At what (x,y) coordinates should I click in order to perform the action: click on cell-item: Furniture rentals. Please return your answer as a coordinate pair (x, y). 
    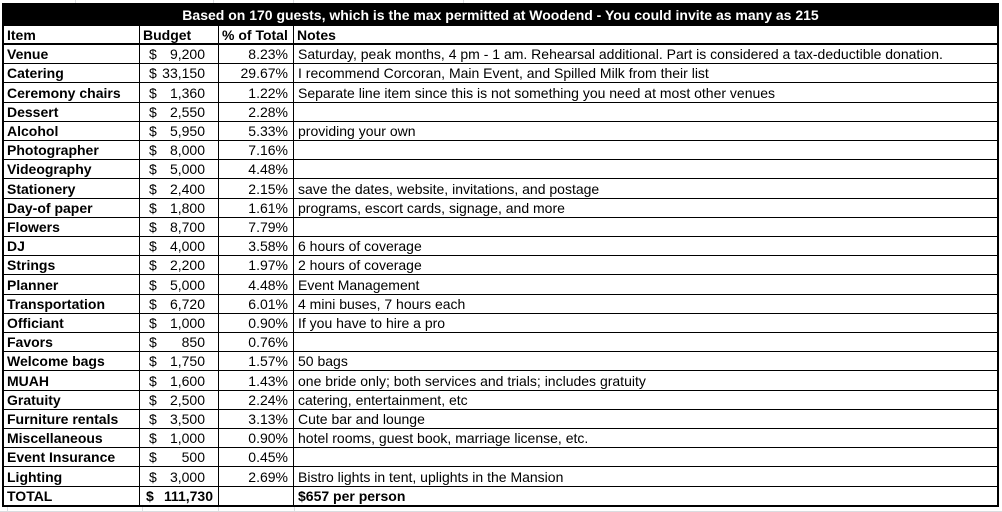
    Looking at the image, I should click on (72, 419).